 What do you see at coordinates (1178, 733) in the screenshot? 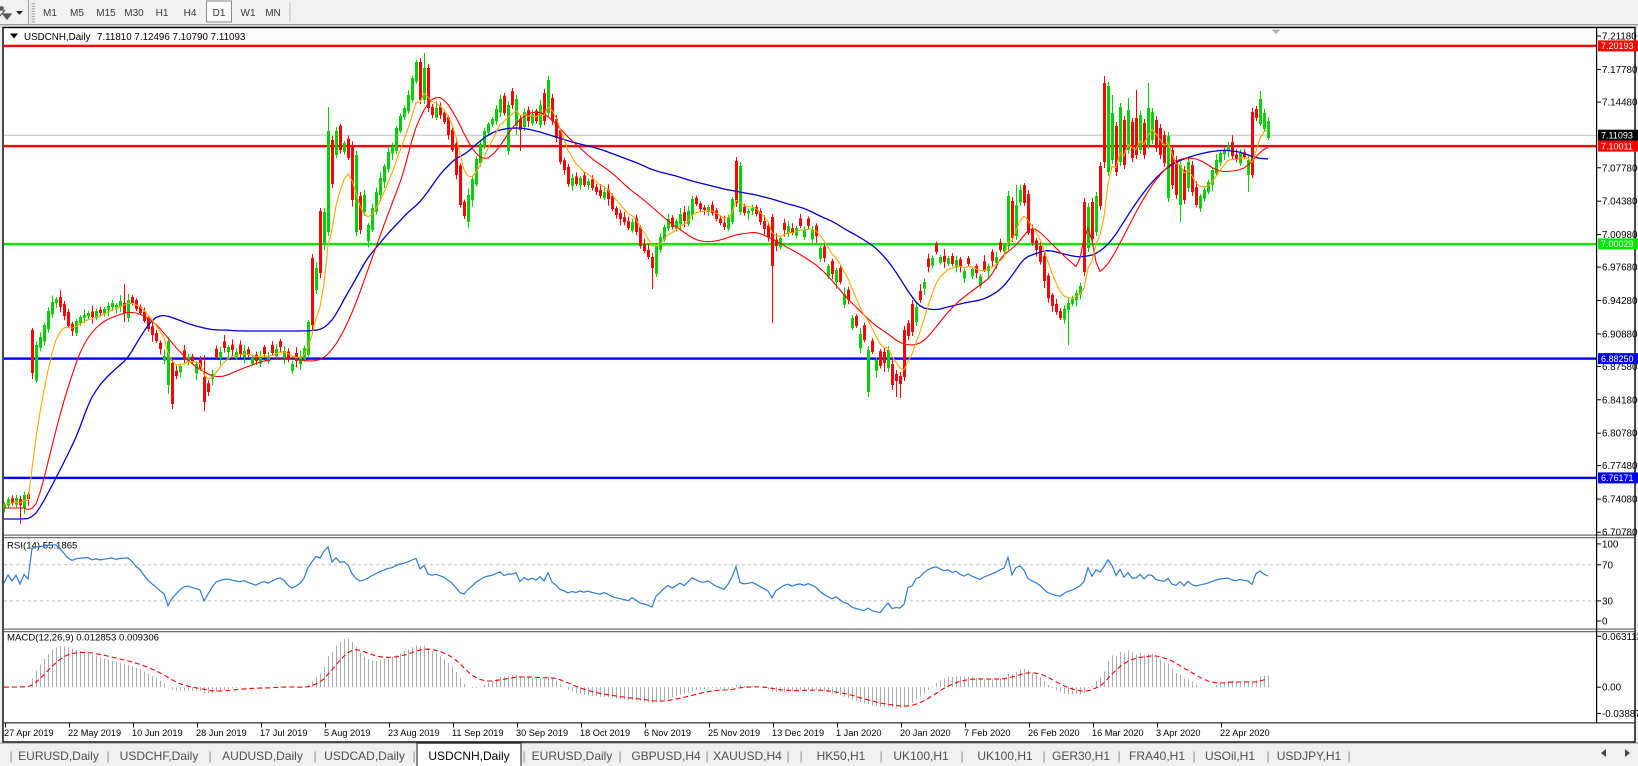
I see `svg-text: 3 Apr 2020` at bounding box center [1178, 733].